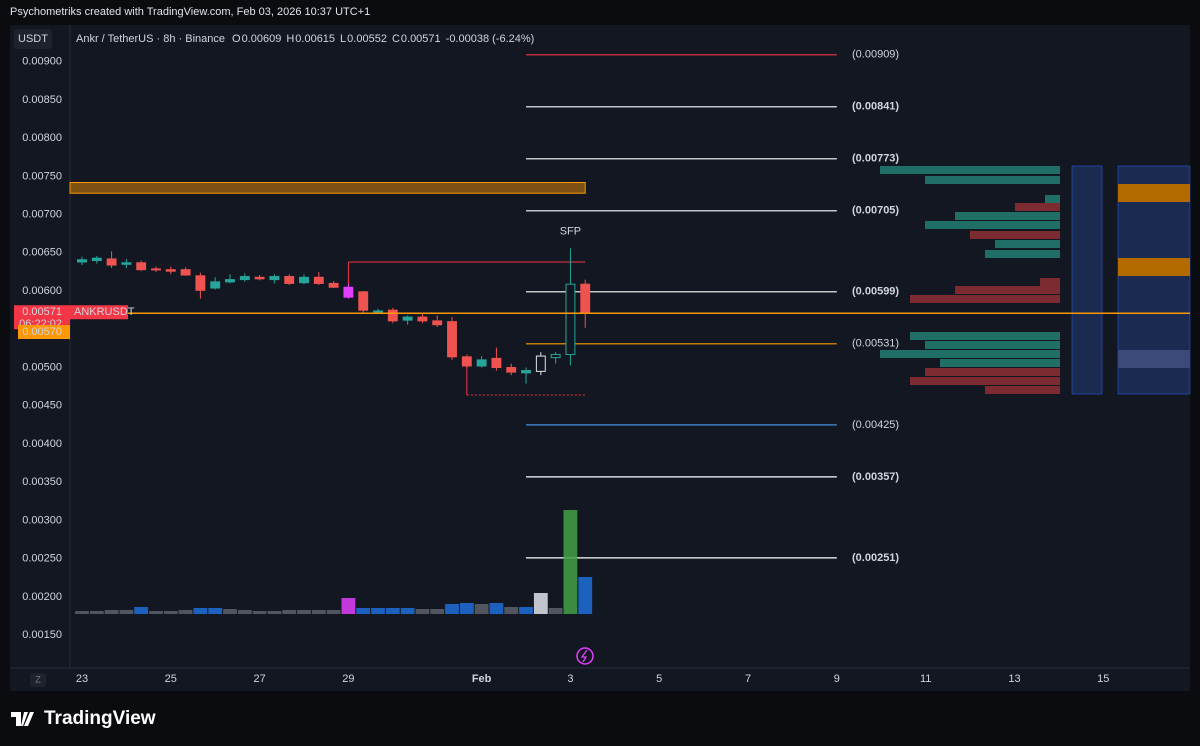  I want to click on level-label: (0.00425), so click(875, 425).